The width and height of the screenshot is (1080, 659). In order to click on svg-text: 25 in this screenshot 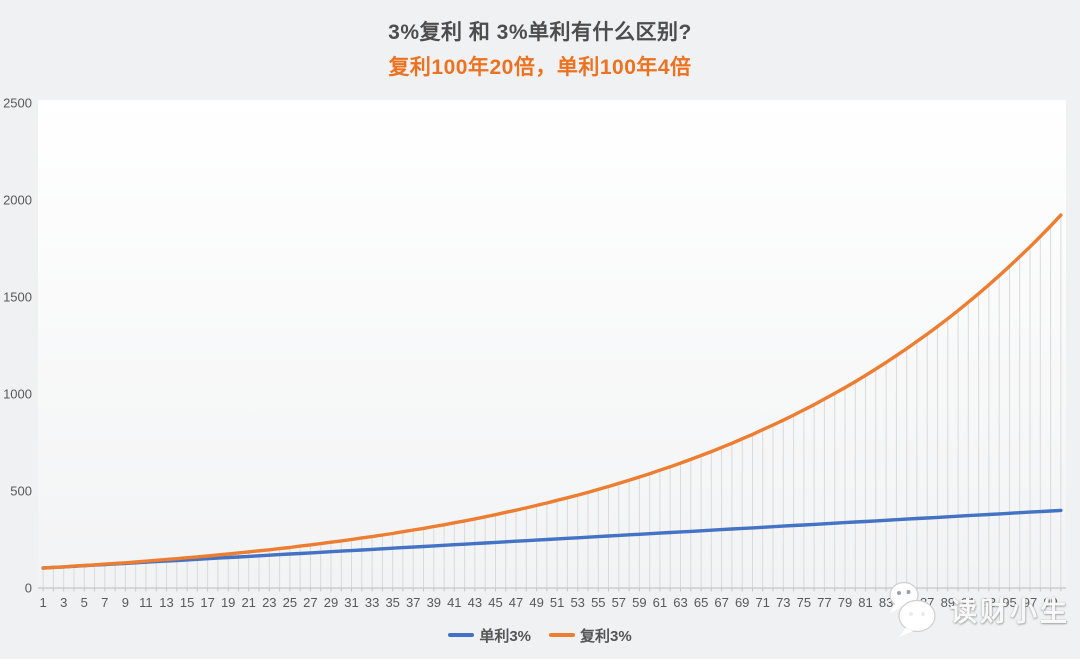, I will do `click(290, 602)`.